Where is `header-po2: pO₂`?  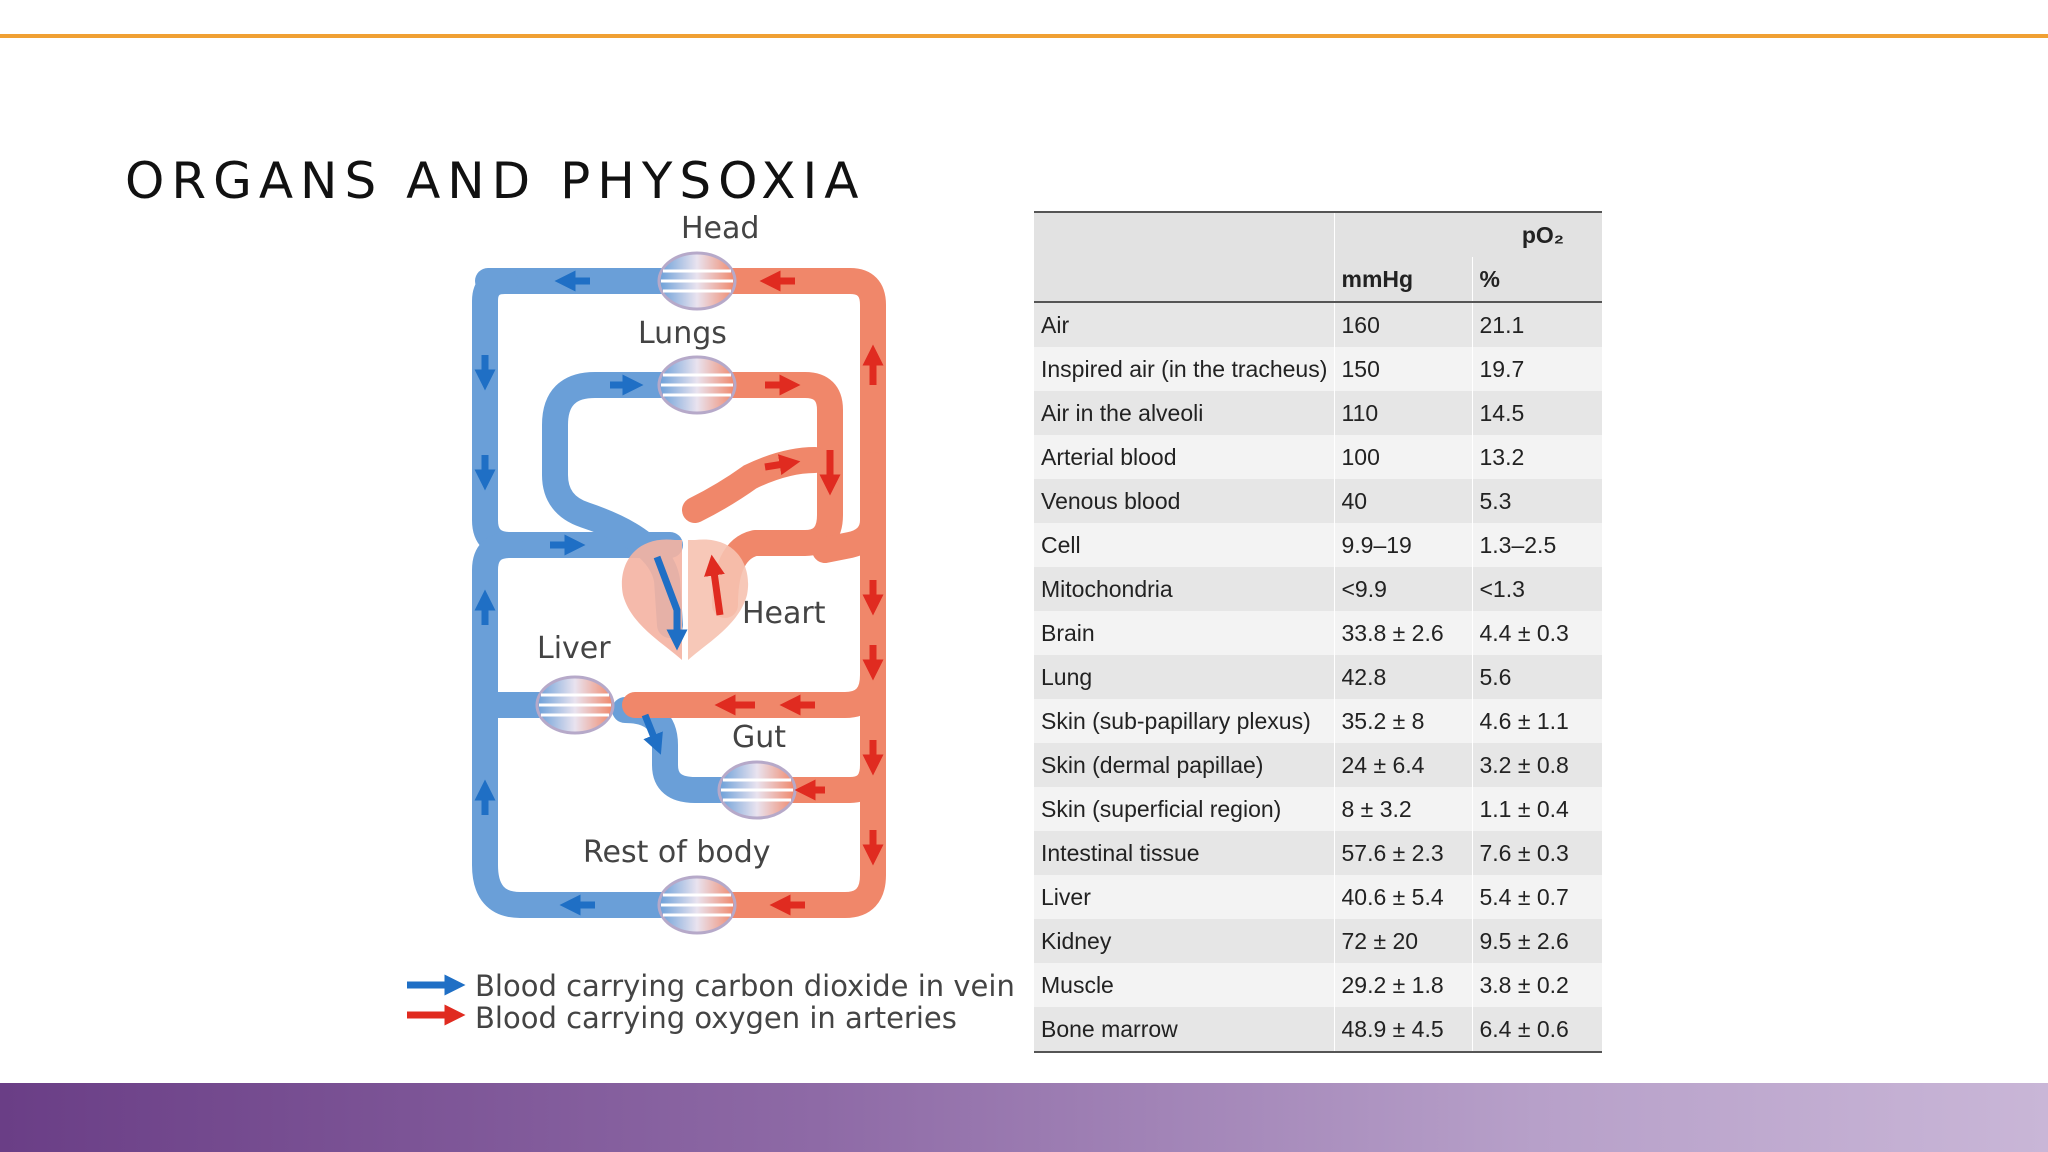
header-po2: pO₂ is located at coordinates (1468, 234).